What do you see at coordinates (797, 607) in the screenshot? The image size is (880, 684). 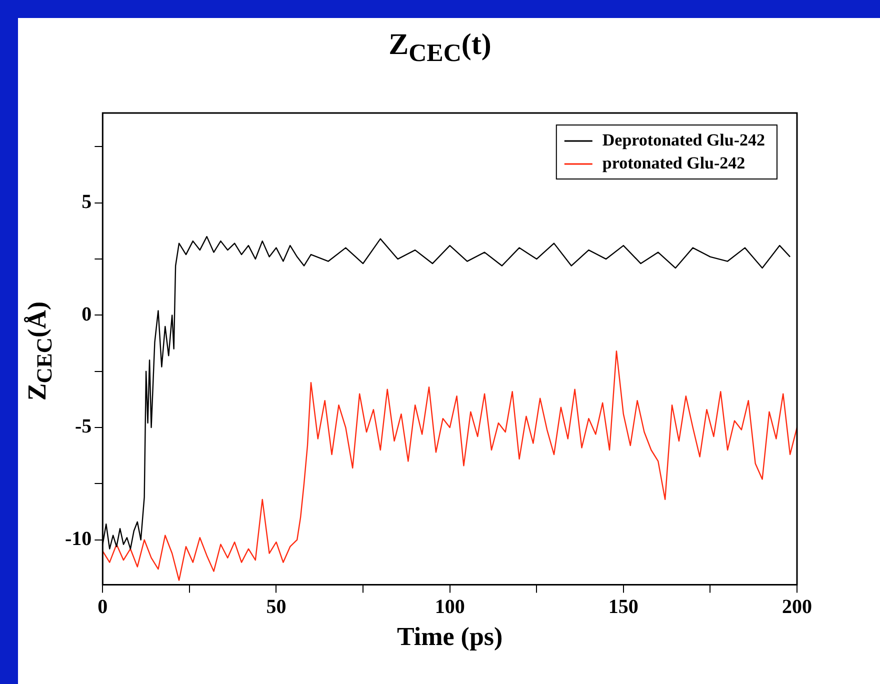 I see `x-tick-label: 200` at bounding box center [797, 607].